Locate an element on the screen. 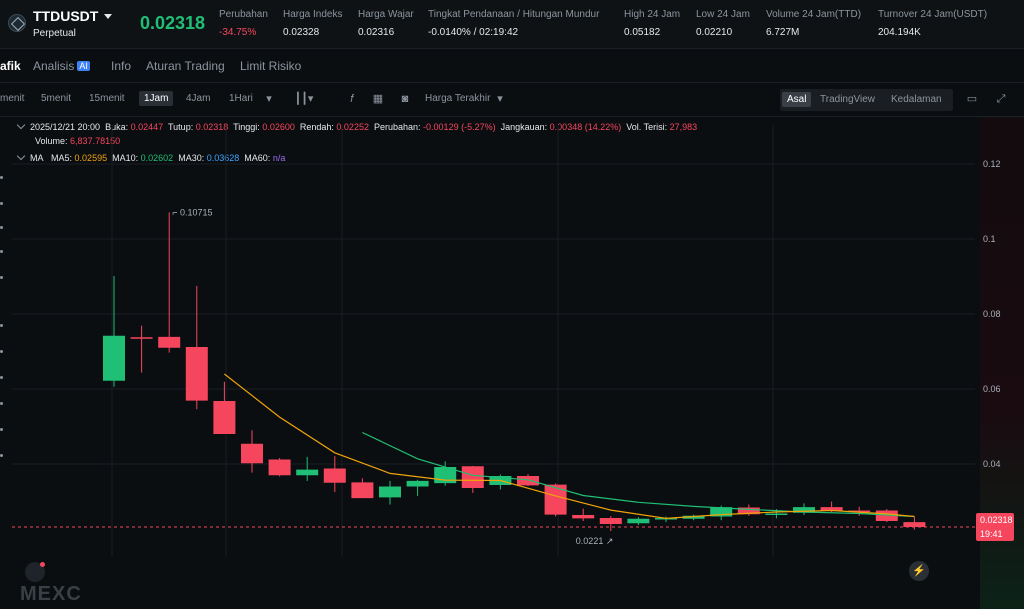  tab-aturan-trading: Aturan Trading is located at coordinates (185, 66).